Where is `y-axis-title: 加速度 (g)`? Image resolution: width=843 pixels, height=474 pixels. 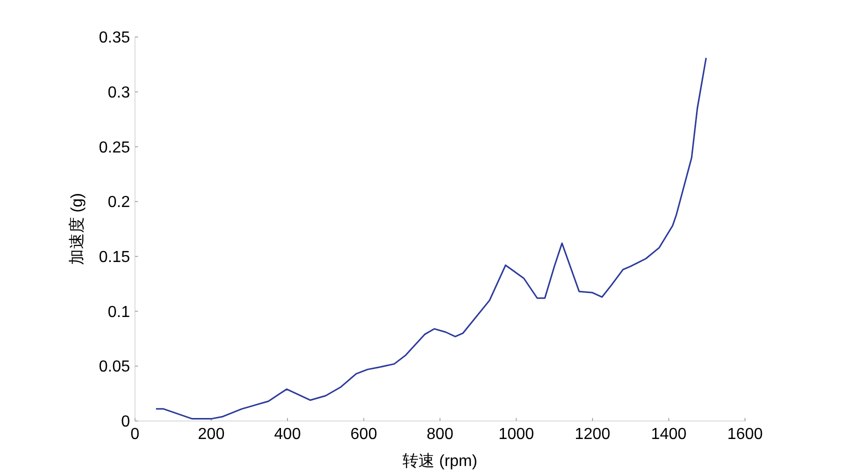
y-axis-title: 加速度 (g) is located at coordinates (77, 229).